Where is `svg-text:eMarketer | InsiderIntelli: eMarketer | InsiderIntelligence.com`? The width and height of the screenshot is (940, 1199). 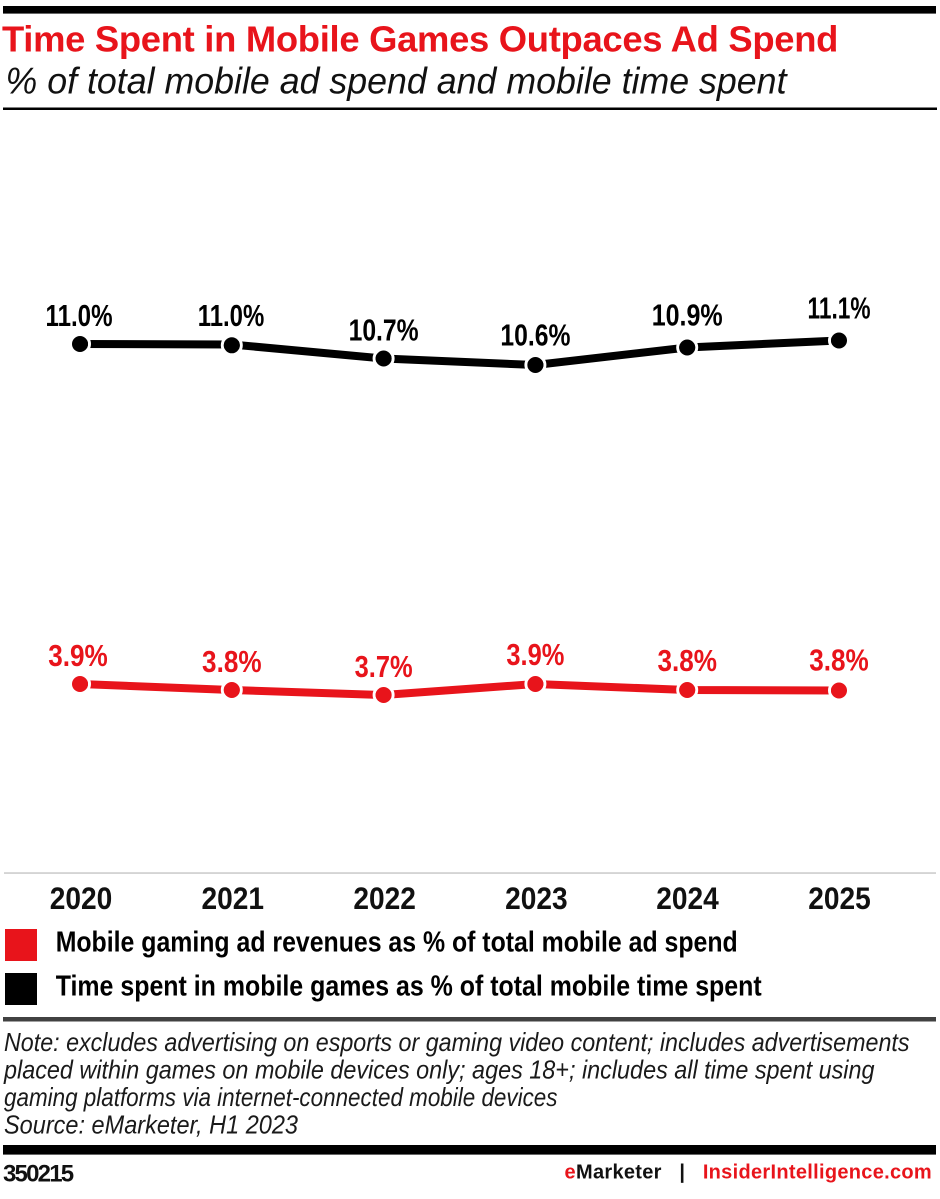 svg-text:eMarketer | InsiderIntelli: eMarketer | InsiderIntelligence.com is located at coordinates (748, 1172).